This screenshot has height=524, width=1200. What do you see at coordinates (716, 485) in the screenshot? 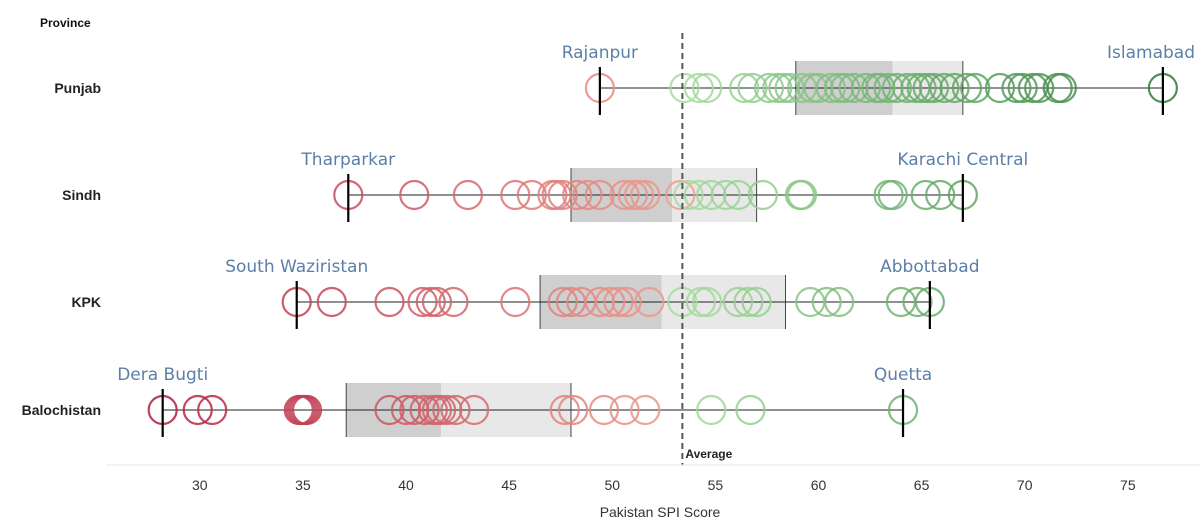
I see `x-tick-label-55: 55` at bounding box center [716, 485].